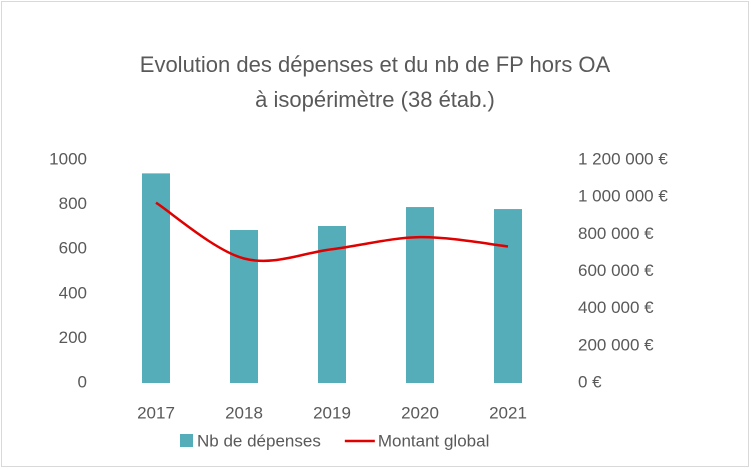 The height and width of the screenshot is (469, 751). What do you see at coordinates (616, 233) in the screenshot?
I see `y2-tick-label: 800 000 €` at bounding box center [616, 233].